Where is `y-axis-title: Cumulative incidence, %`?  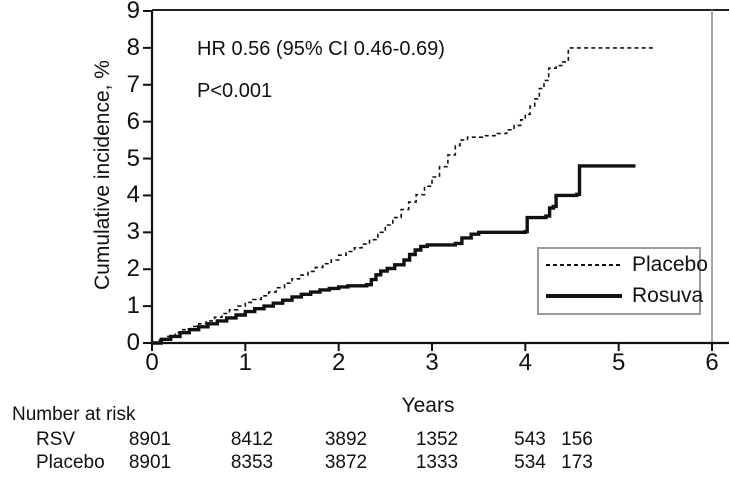 y-axis-title: Cumulative incidence, % is located at coordinates (102, 175).